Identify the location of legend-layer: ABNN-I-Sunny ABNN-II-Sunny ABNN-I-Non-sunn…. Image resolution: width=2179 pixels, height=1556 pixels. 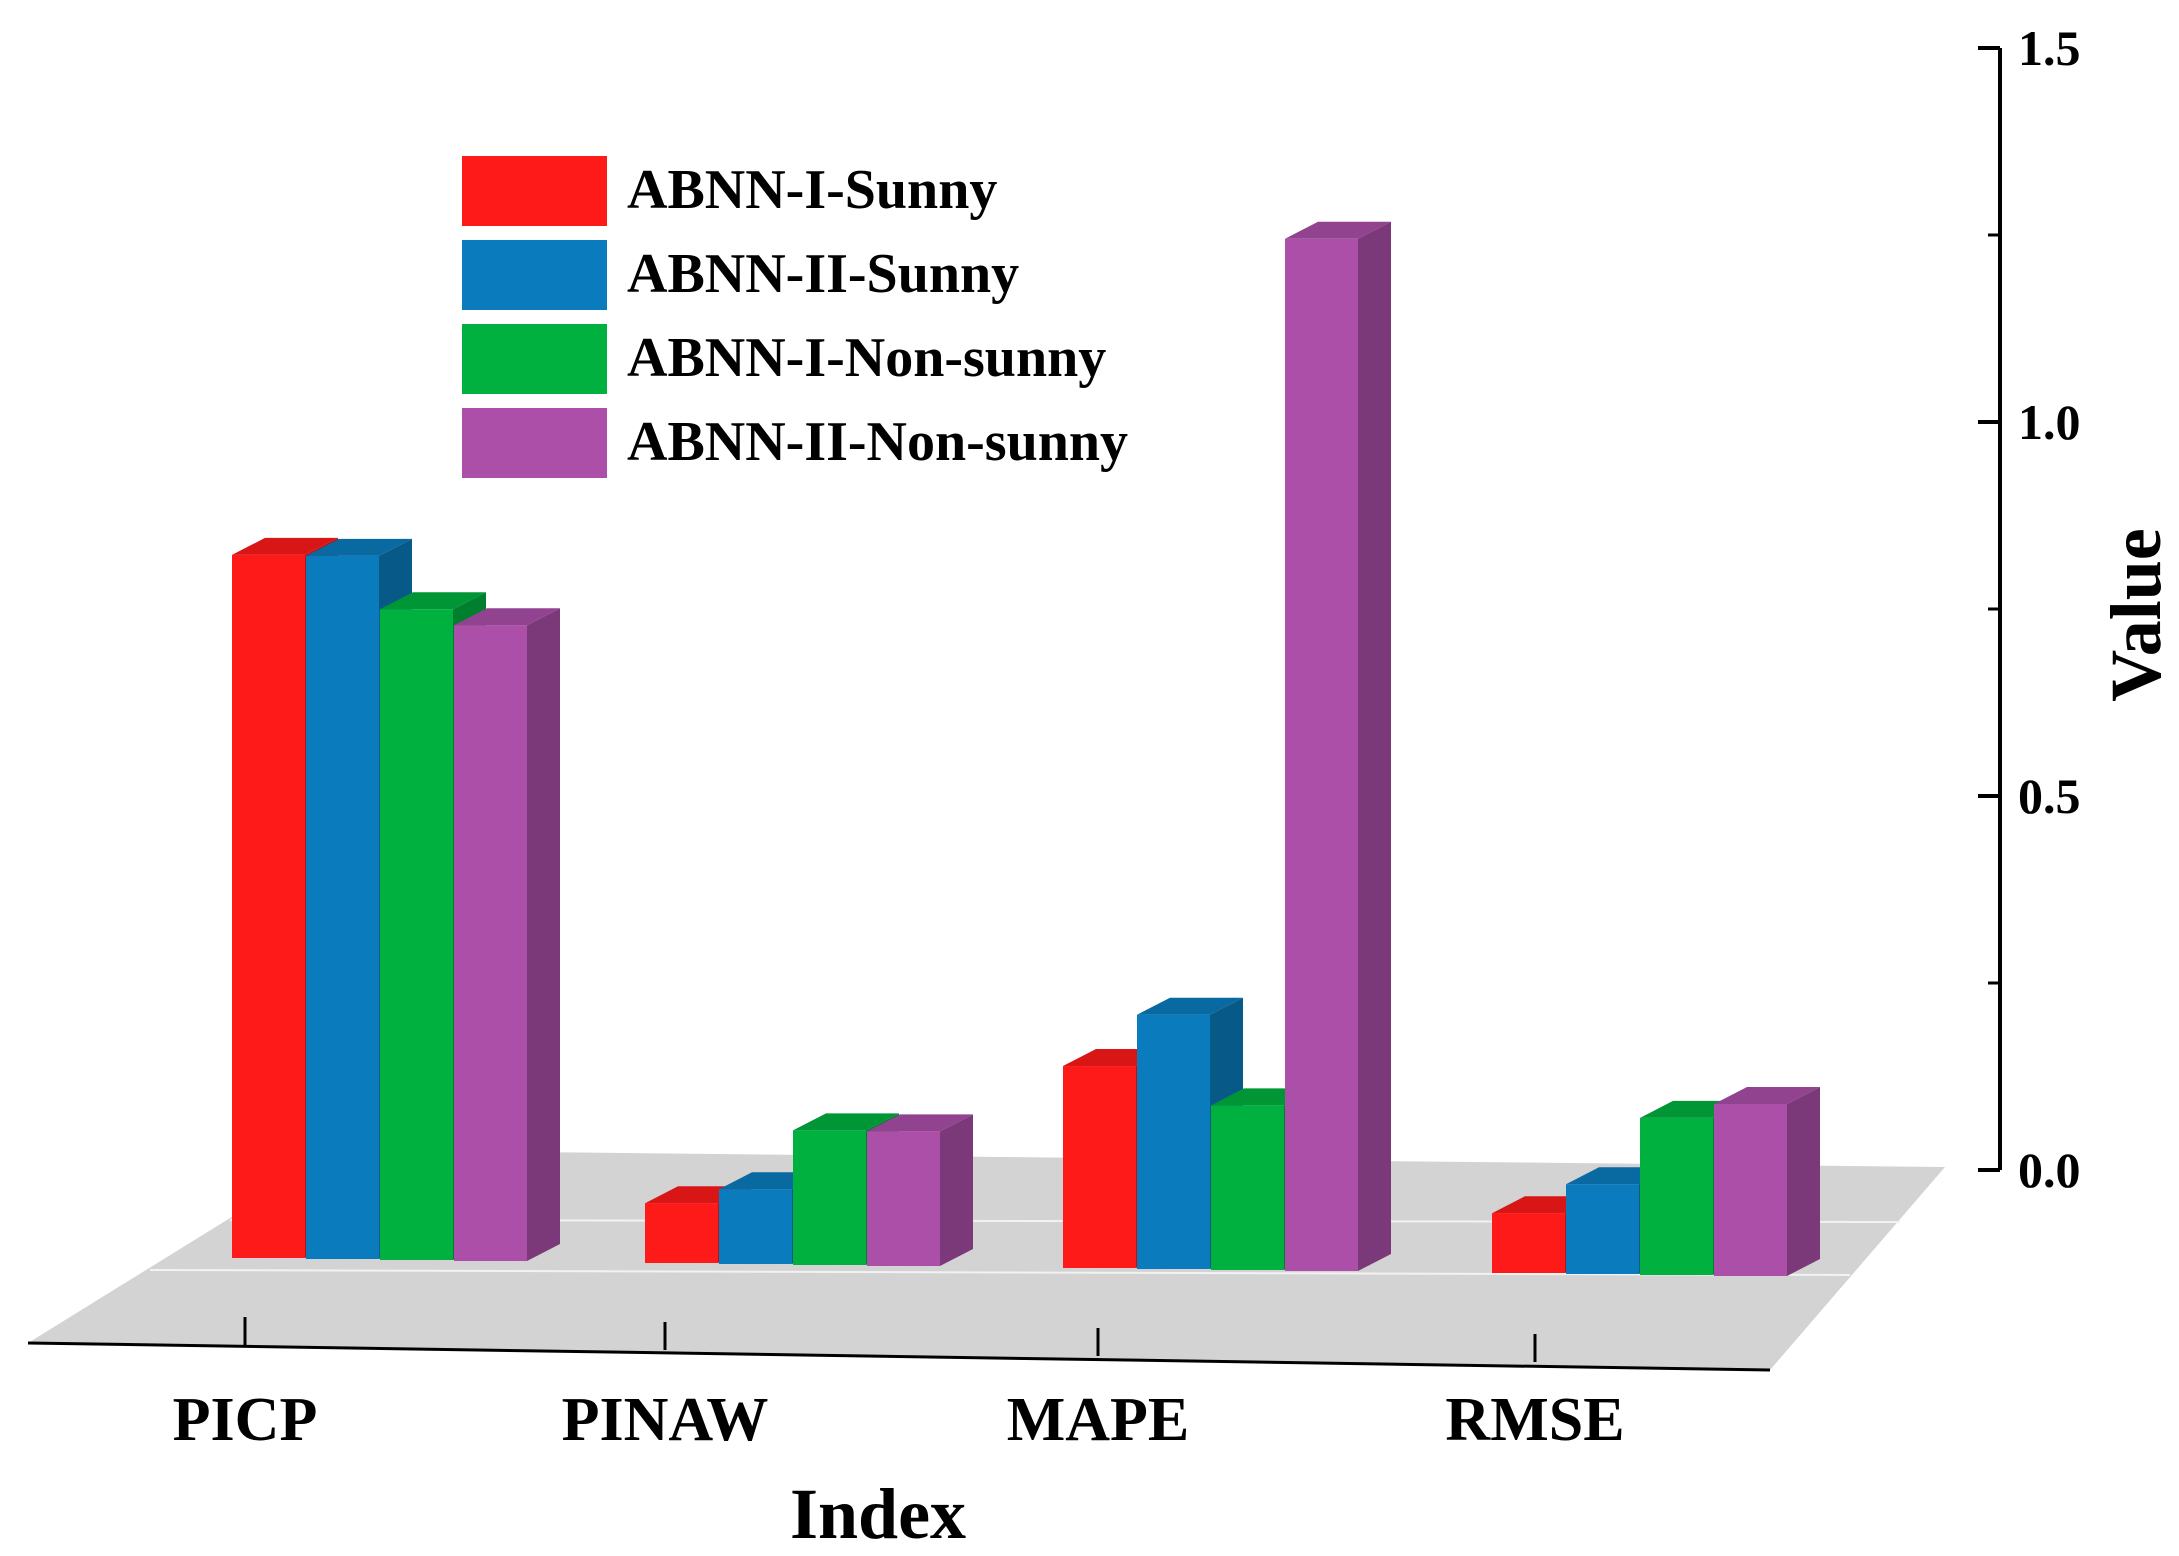
(795, 317).